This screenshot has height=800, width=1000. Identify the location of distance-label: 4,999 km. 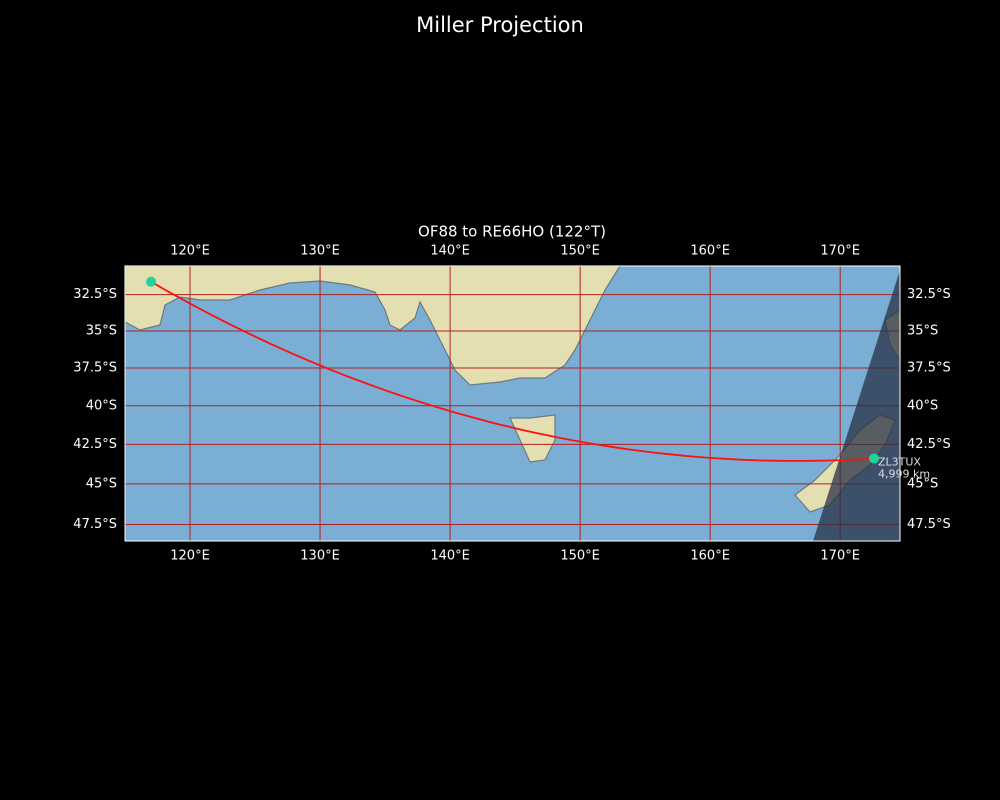
(904, 474).